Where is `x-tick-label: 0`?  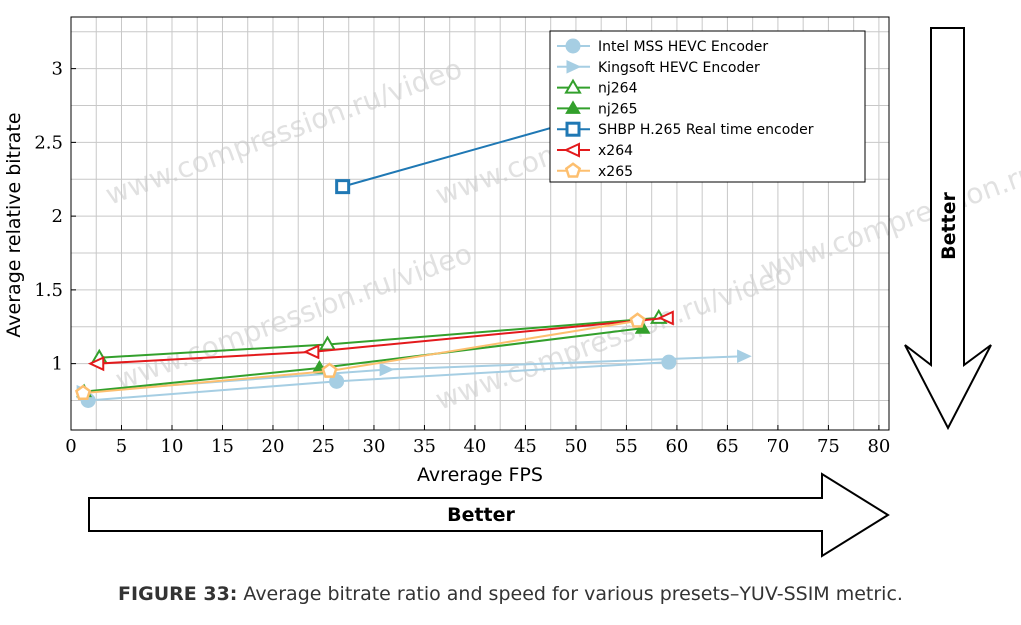
x-tick-label: 0 is located at coordinates (70, 446).